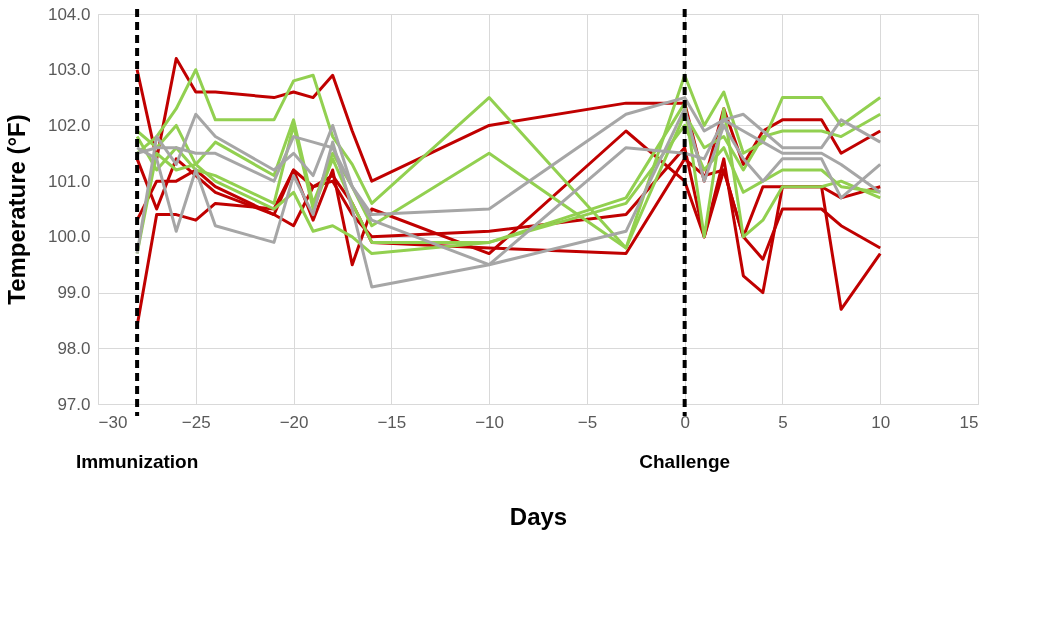  Describe the element at coordinates (881, 422) in the screenshot. I see `x-tick-label: 10` at that location.